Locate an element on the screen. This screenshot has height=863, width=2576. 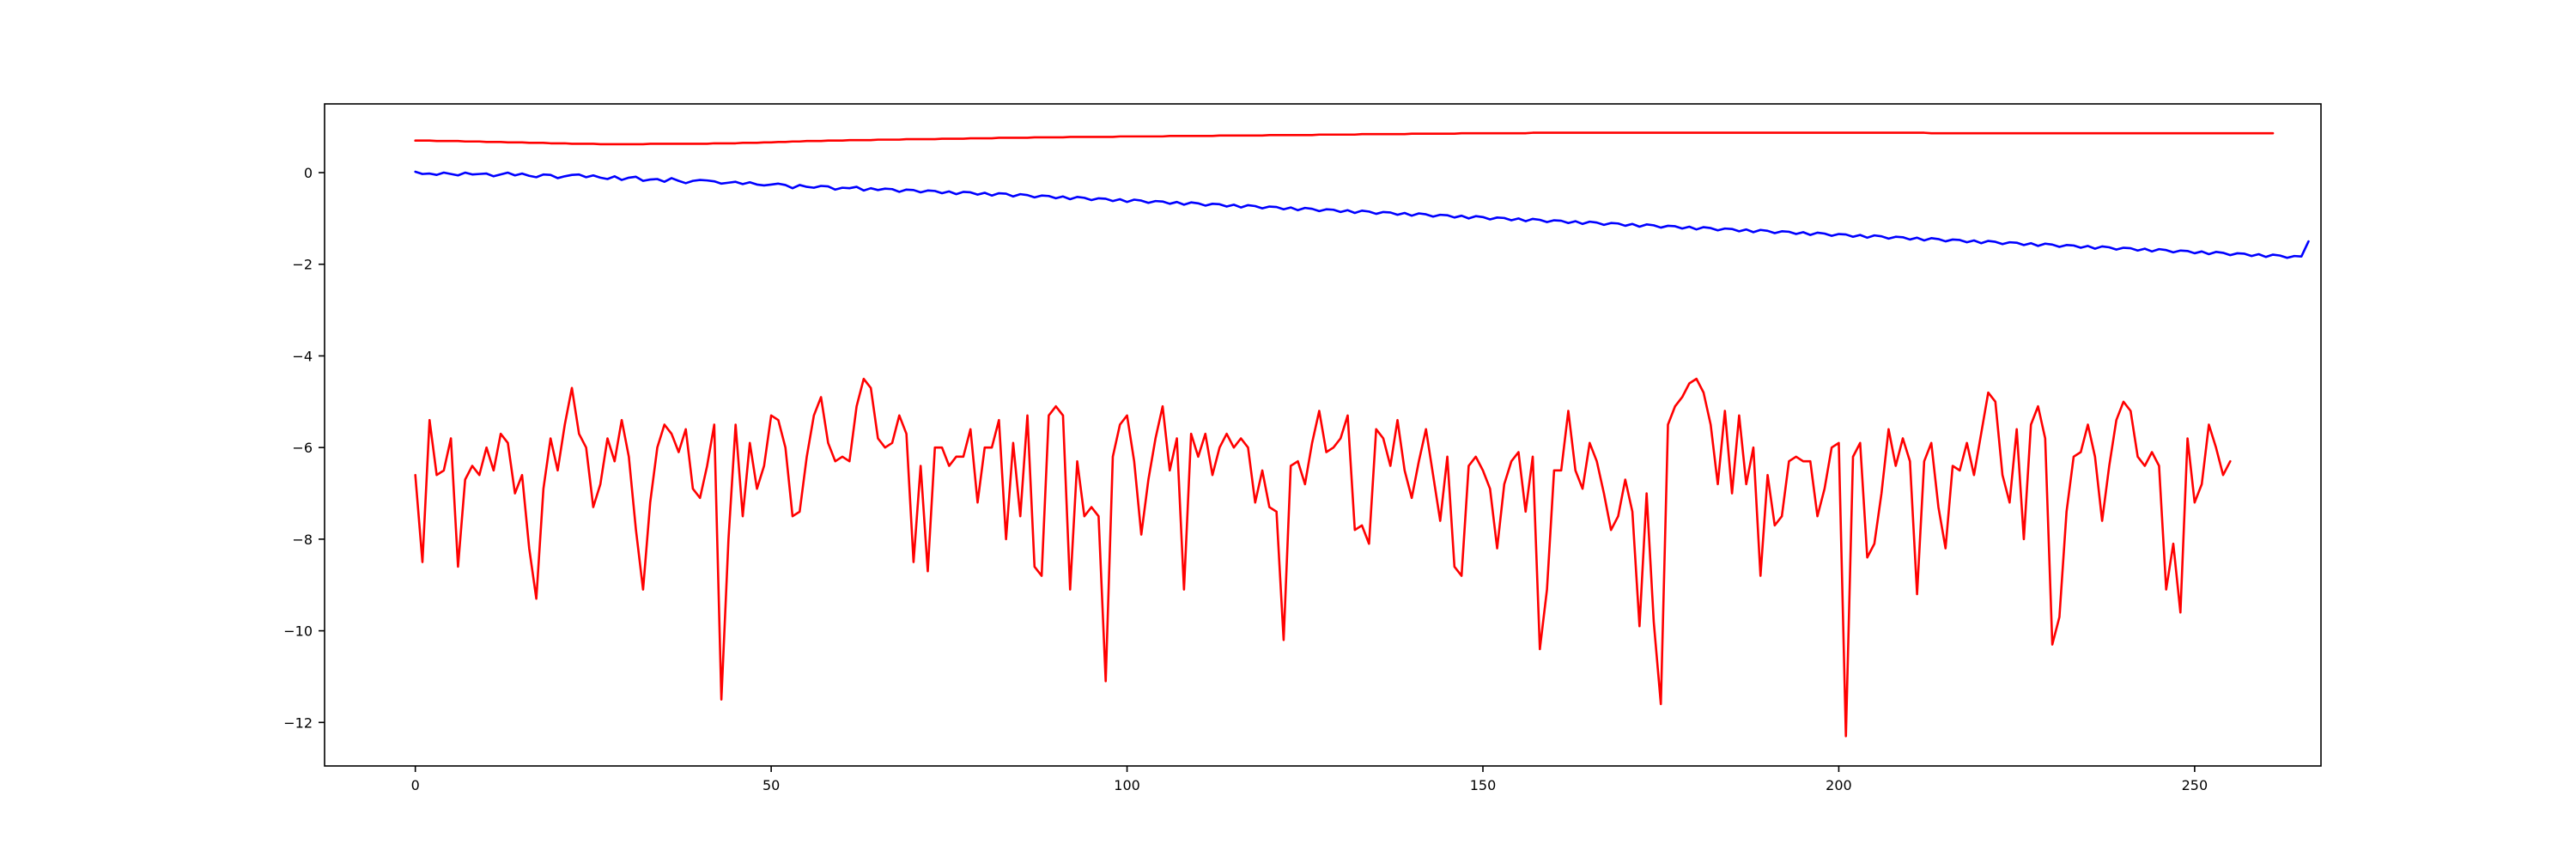
y-tick-label: −4 is located at coordinates (302, 356).